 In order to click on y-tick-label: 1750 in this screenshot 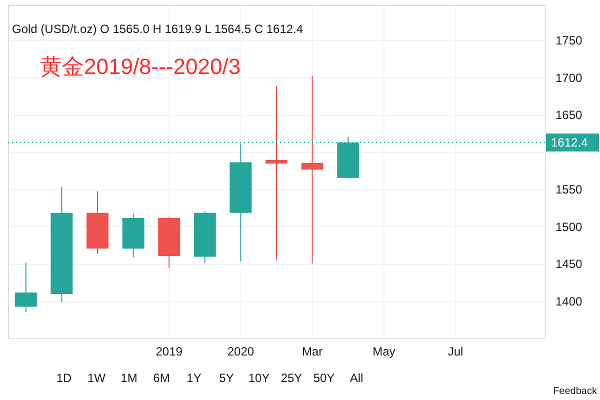, I will do `click(569, 41)`.